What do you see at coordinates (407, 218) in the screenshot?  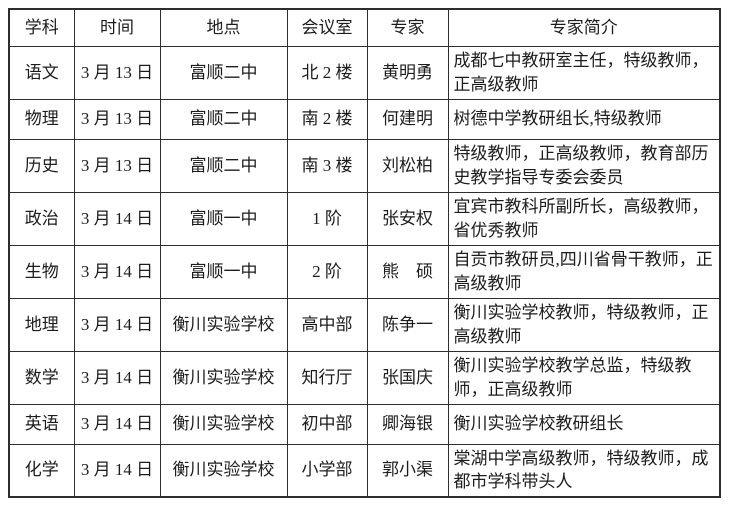 I see `cell-expert: 张安权` at bounding box center [407, 218].